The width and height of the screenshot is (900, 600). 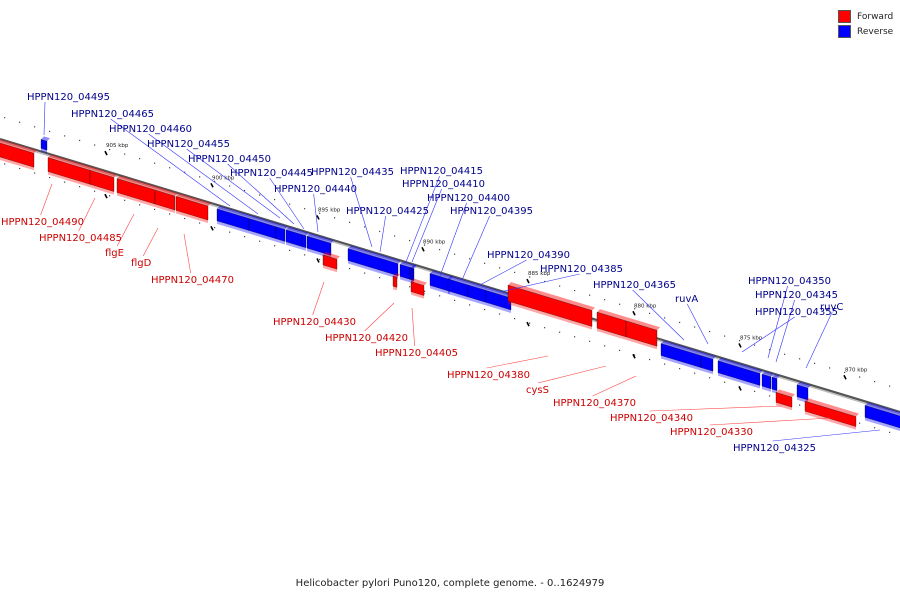 What do you see at coordinates (865, 31) in the screenshot?
I see `legend-item-reverse: Reverse` at bounding box center [865, 31].